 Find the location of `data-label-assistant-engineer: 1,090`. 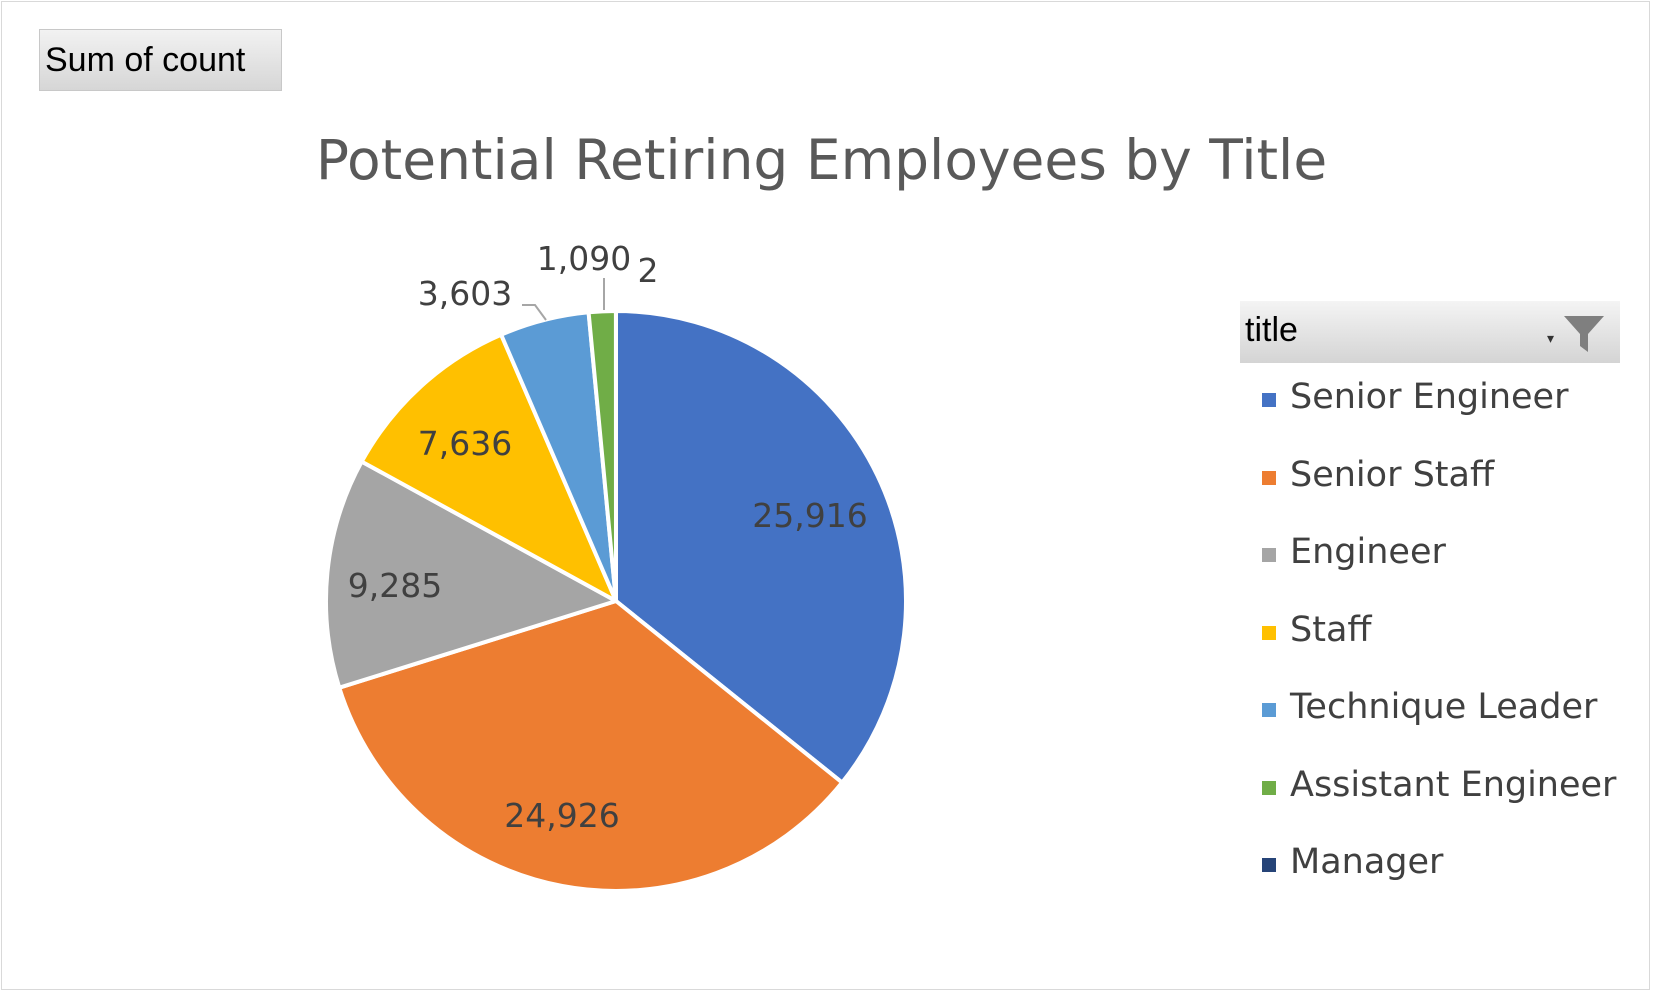

data-label-assistant-engineer: 1,090 is located at coordinates (584, 258).